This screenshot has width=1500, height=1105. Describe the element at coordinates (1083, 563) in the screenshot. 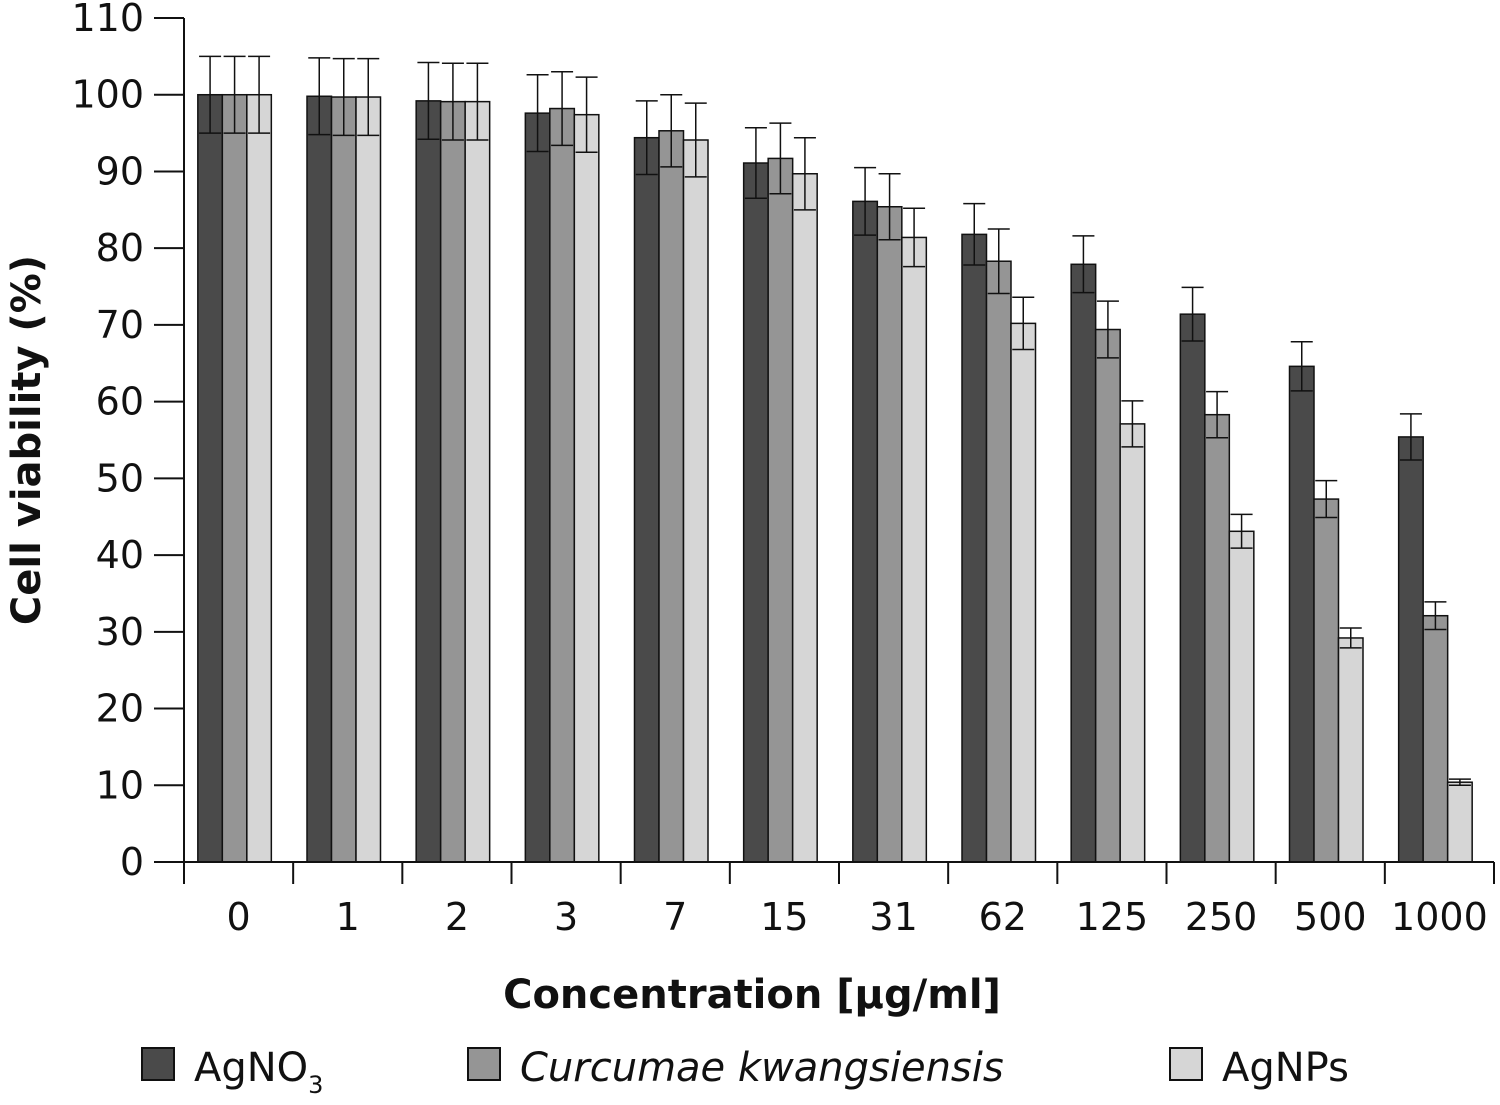

I see `bar-s0-c8` at that location.